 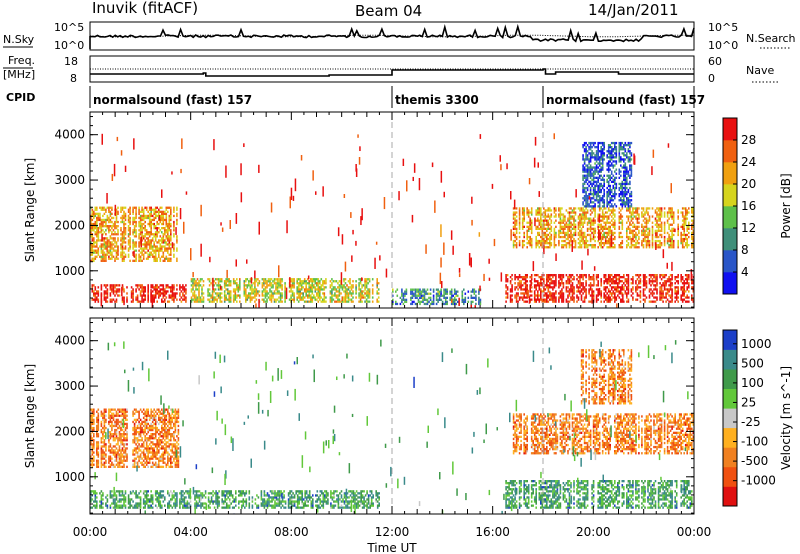 What do you see at coordinates (21, 60) in the screenshot?
I see `freq-label: Freq.` at bounding box center [21, 60].